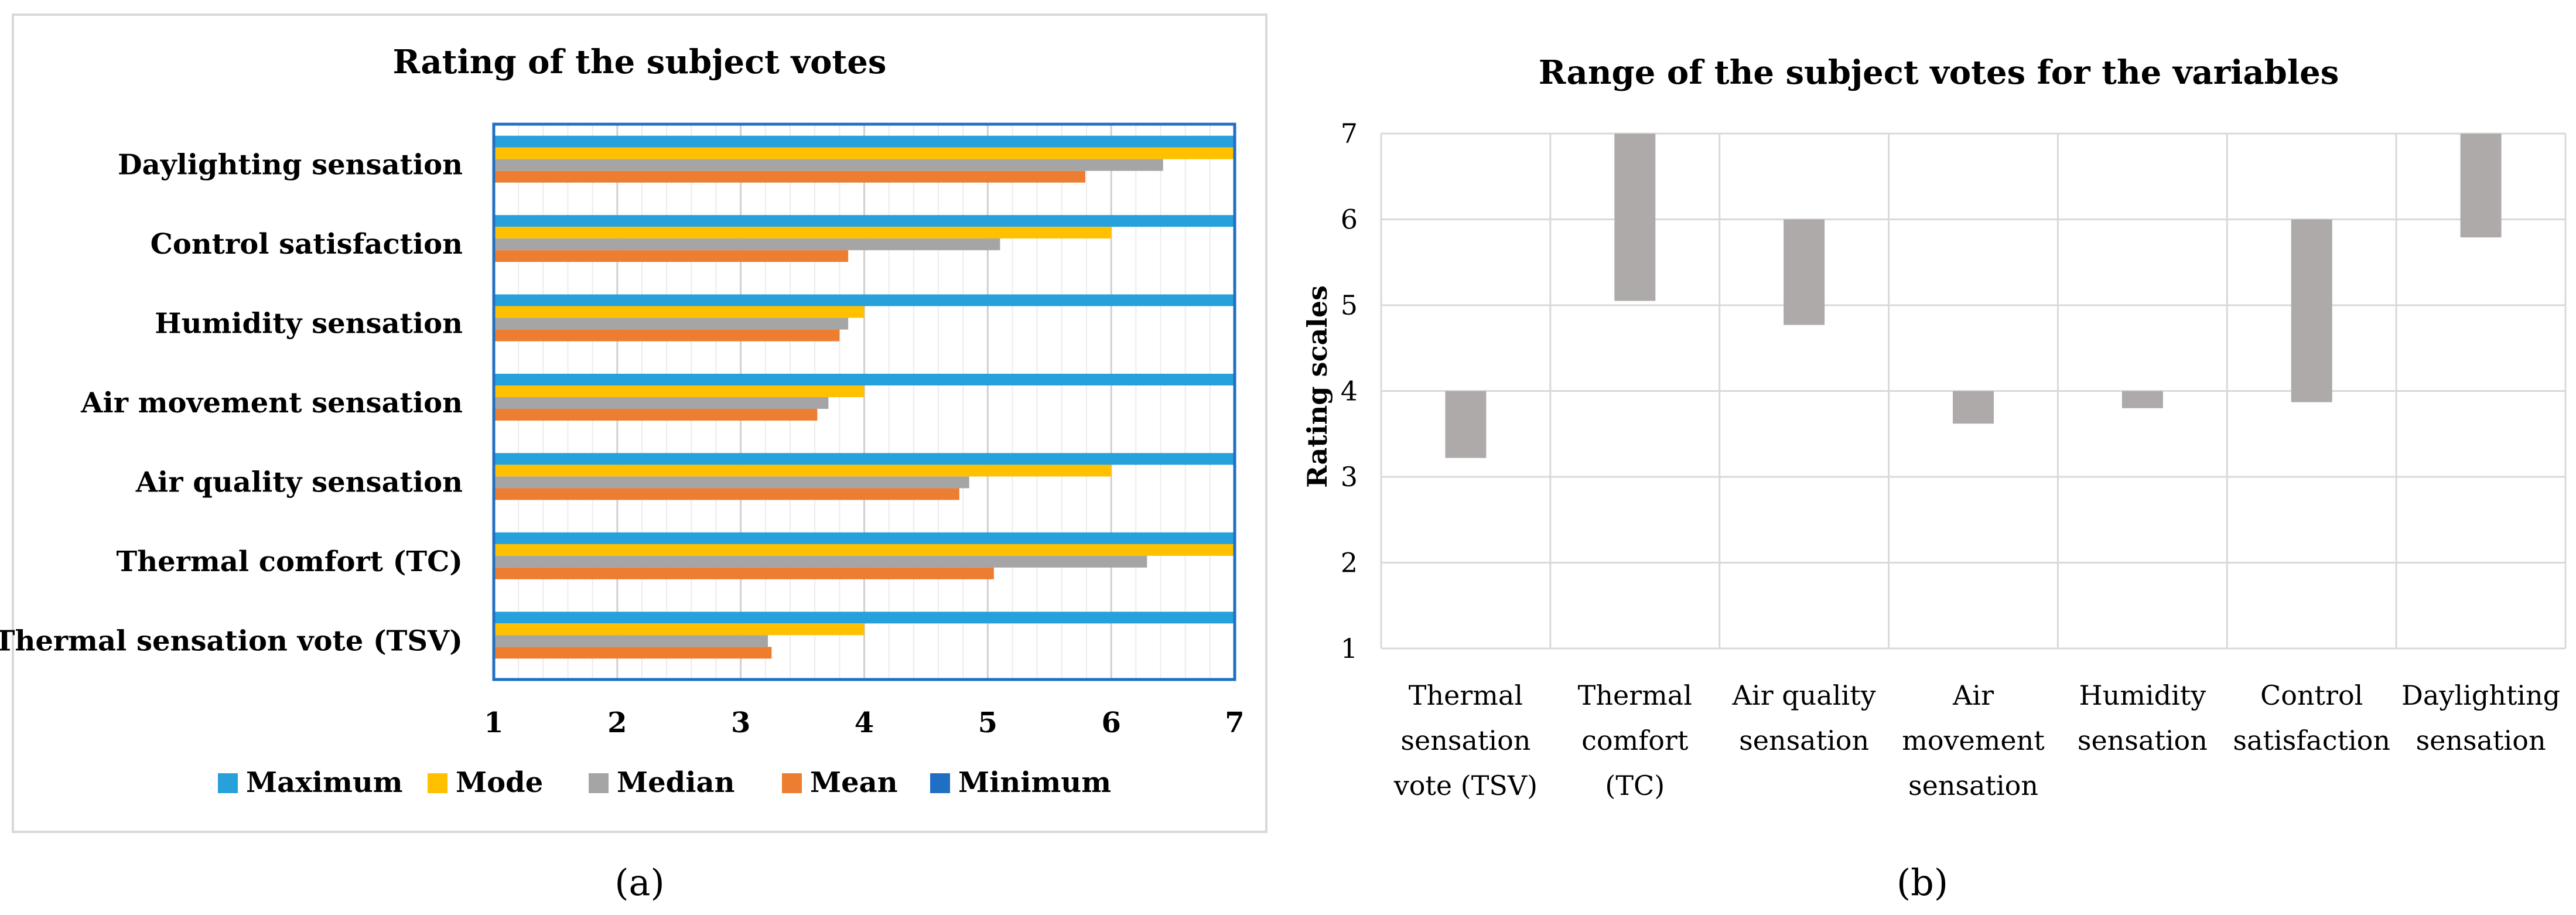 The image size is (2576, 915). I want to click on category-label-line: satisfaction, so click(2312, 740).